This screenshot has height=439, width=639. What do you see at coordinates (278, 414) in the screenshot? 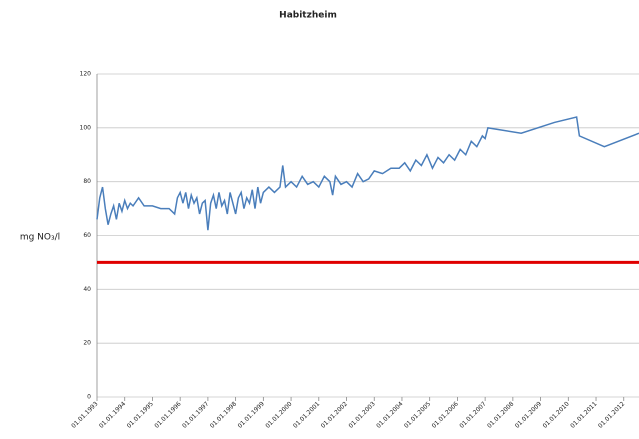
I see `x-tick-label: 01.01.2000` at bounding box center [278, 414].